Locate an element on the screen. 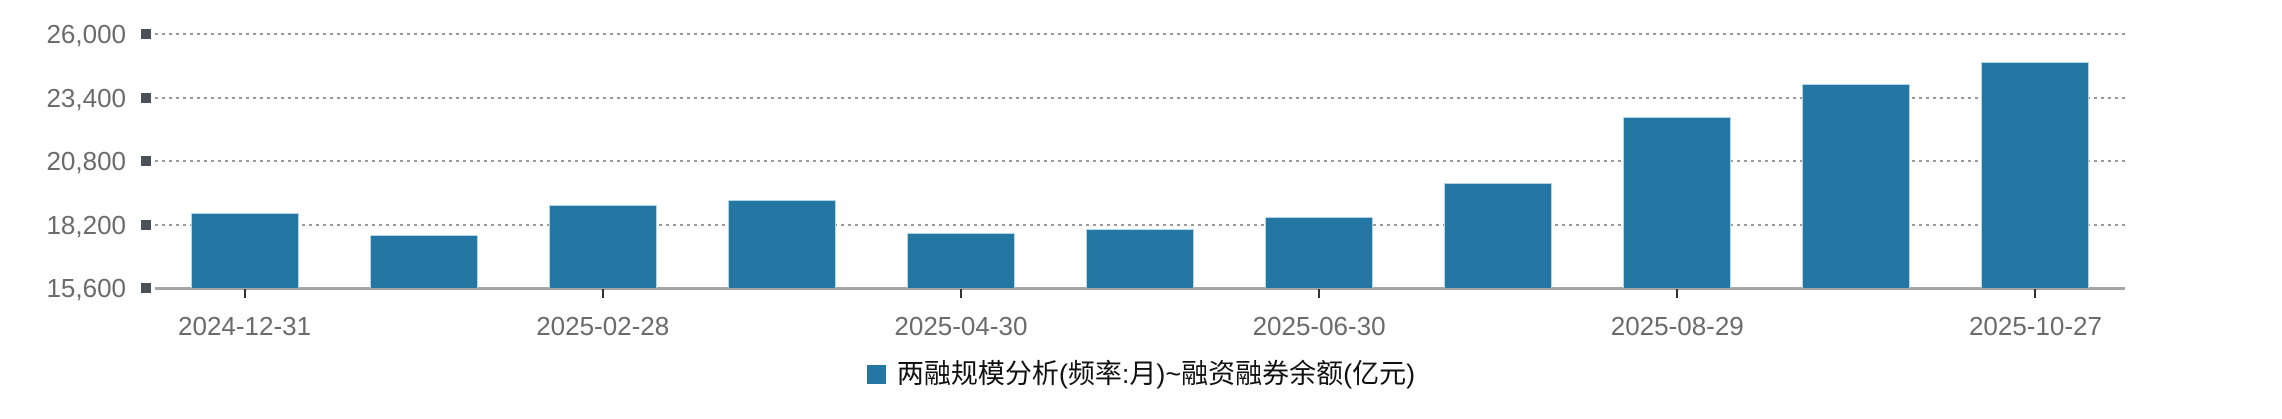  x-axis-label: 2025-04-30 is located at coordinates (961, 326).